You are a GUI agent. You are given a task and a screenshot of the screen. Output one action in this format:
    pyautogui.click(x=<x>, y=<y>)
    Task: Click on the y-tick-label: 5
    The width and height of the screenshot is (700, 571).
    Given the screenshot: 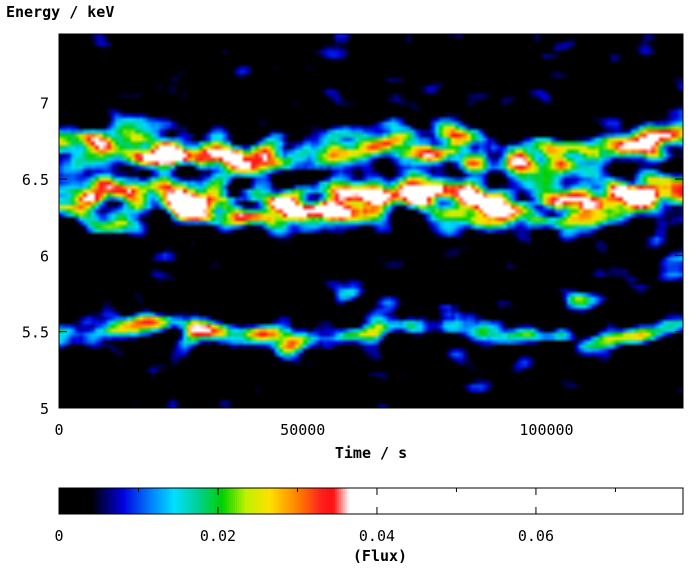 What is the action you would take?
    pyautogui.click(x=44, y=409)
    